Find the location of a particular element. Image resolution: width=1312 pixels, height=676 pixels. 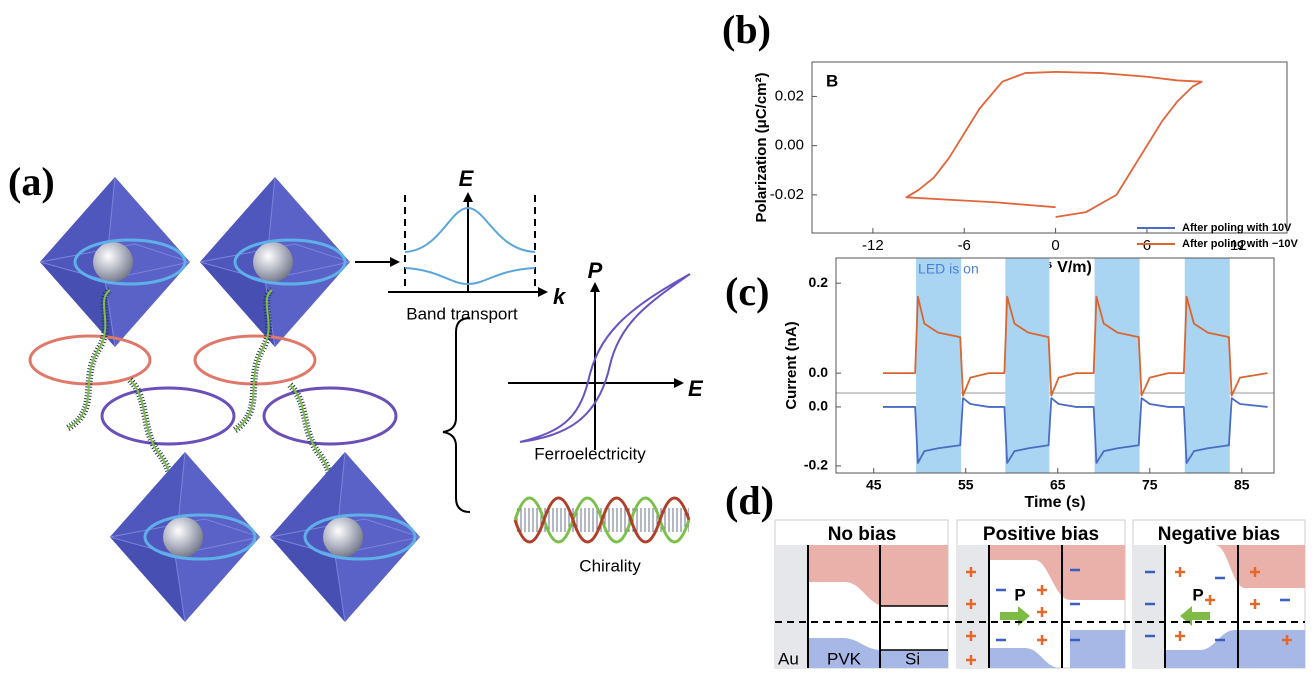

helix is located at coordinates (602, 520).